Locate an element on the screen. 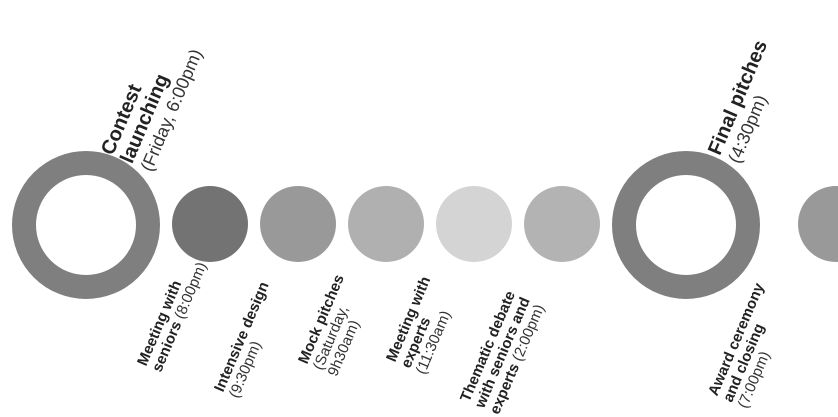  label-intensive-design: Intensive design (9:30pm) is located at coordinates (249, 339).